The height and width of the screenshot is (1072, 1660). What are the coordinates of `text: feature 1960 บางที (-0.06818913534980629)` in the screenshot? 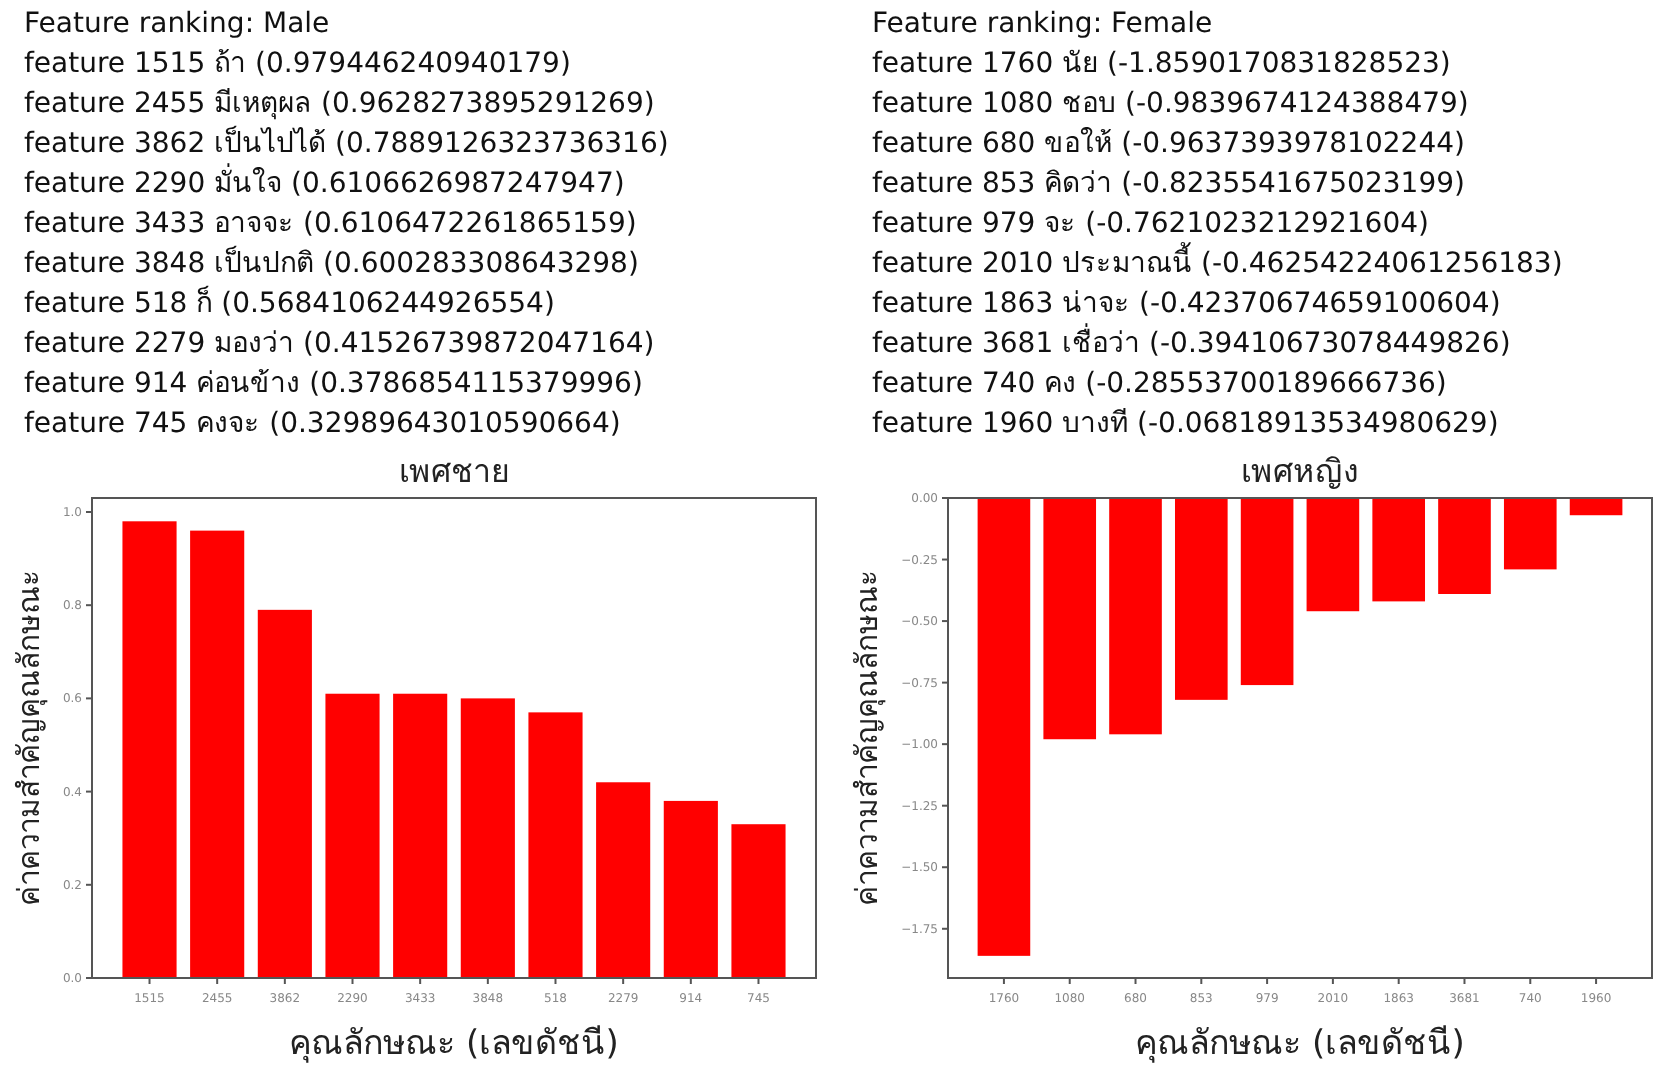 It's located at (1185, 424).